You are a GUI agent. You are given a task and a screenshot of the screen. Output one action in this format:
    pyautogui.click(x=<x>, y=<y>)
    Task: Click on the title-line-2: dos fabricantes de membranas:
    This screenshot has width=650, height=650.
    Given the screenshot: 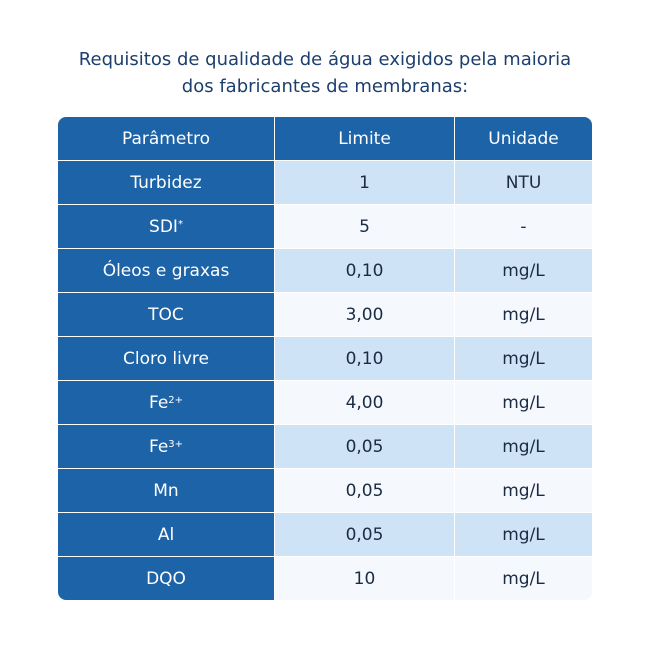 What is the action you would take?
    pyautogui.click(x=325, y=86)
    